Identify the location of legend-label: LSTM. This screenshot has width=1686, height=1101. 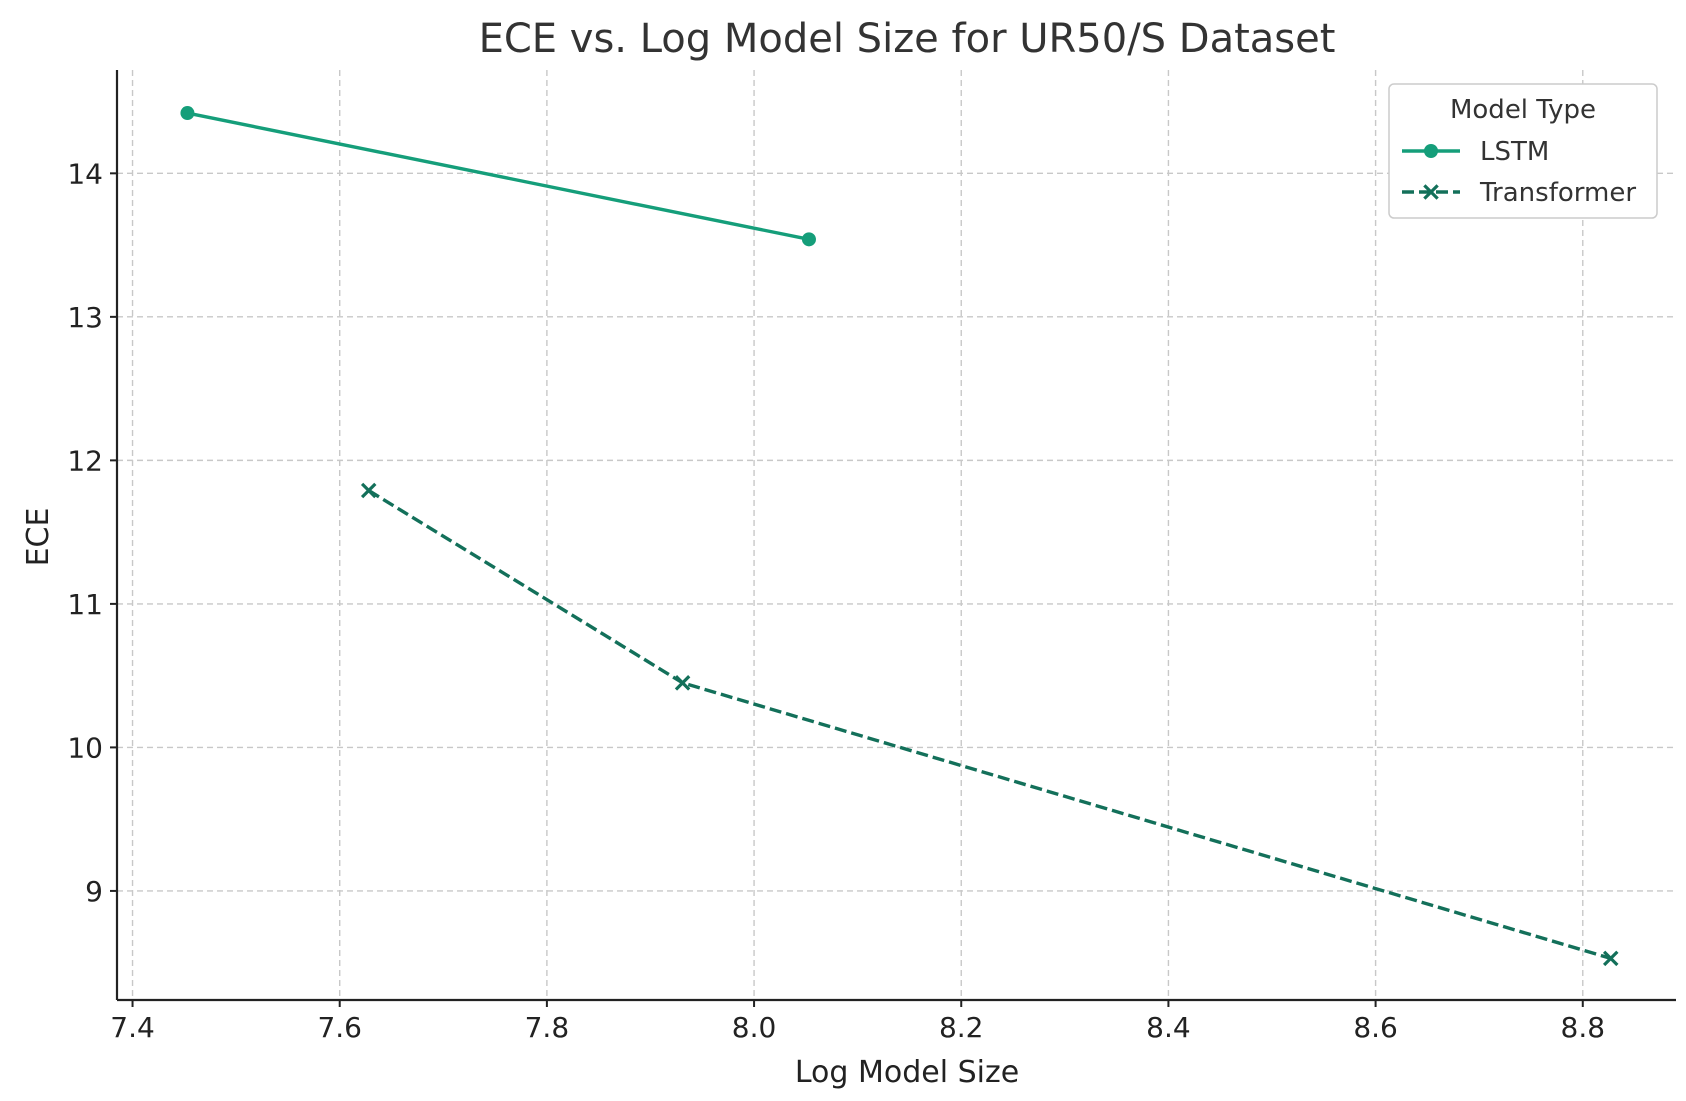
(1514, 152).